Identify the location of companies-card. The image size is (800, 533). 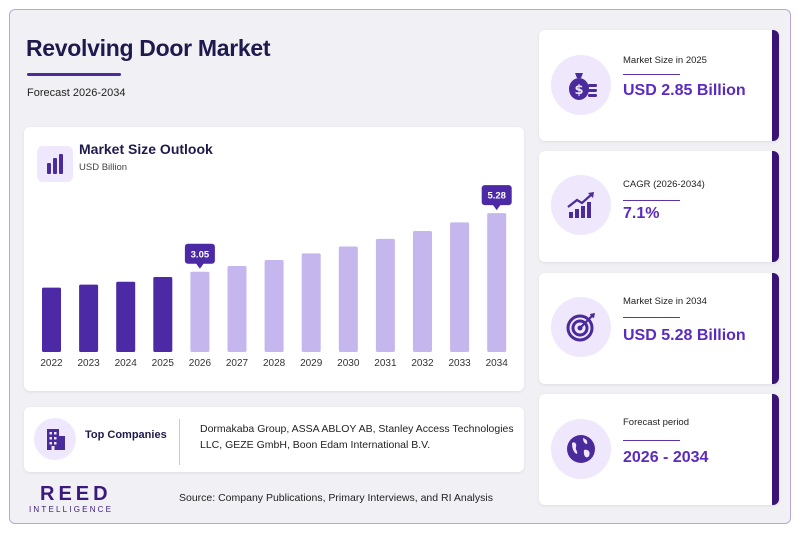
(274, 439).